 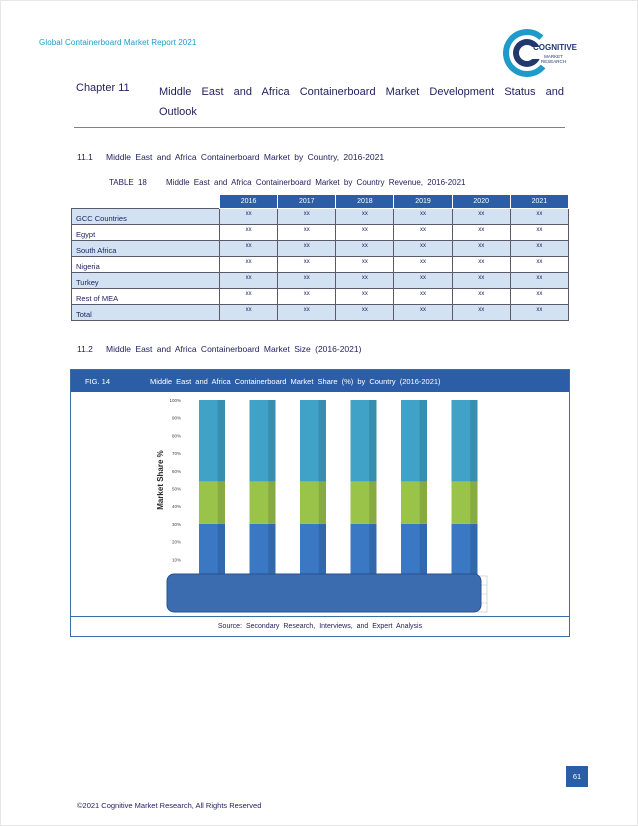 I want to click on y-tick-label: 60%, so click(x=176, y=471).